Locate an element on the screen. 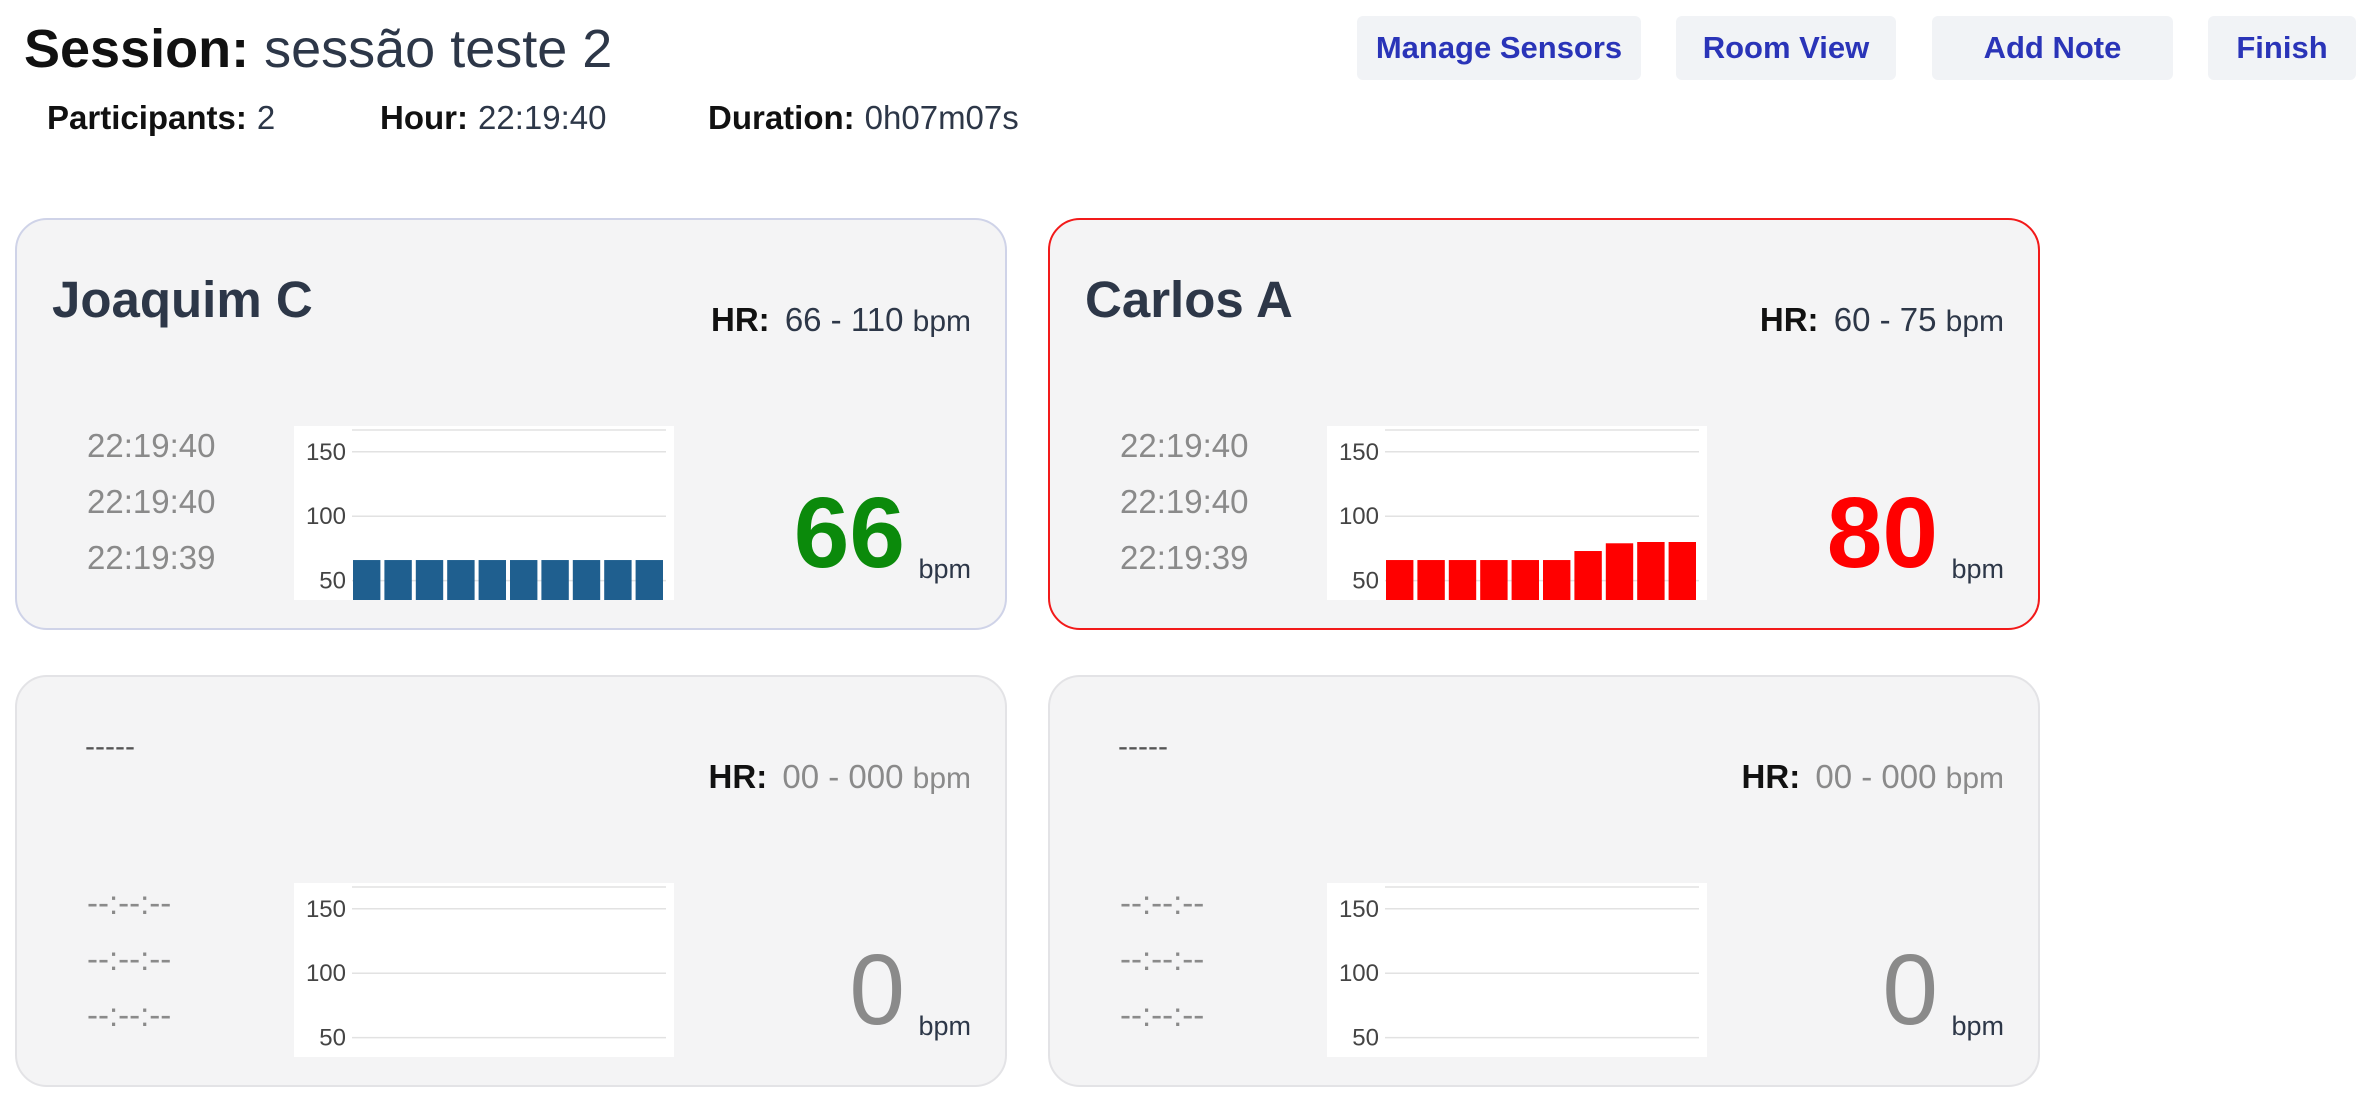 The width and height of the screenshot is (2372, 1106). hour-info: Hour: 22:19:40 is located at coordinates (493, 118).